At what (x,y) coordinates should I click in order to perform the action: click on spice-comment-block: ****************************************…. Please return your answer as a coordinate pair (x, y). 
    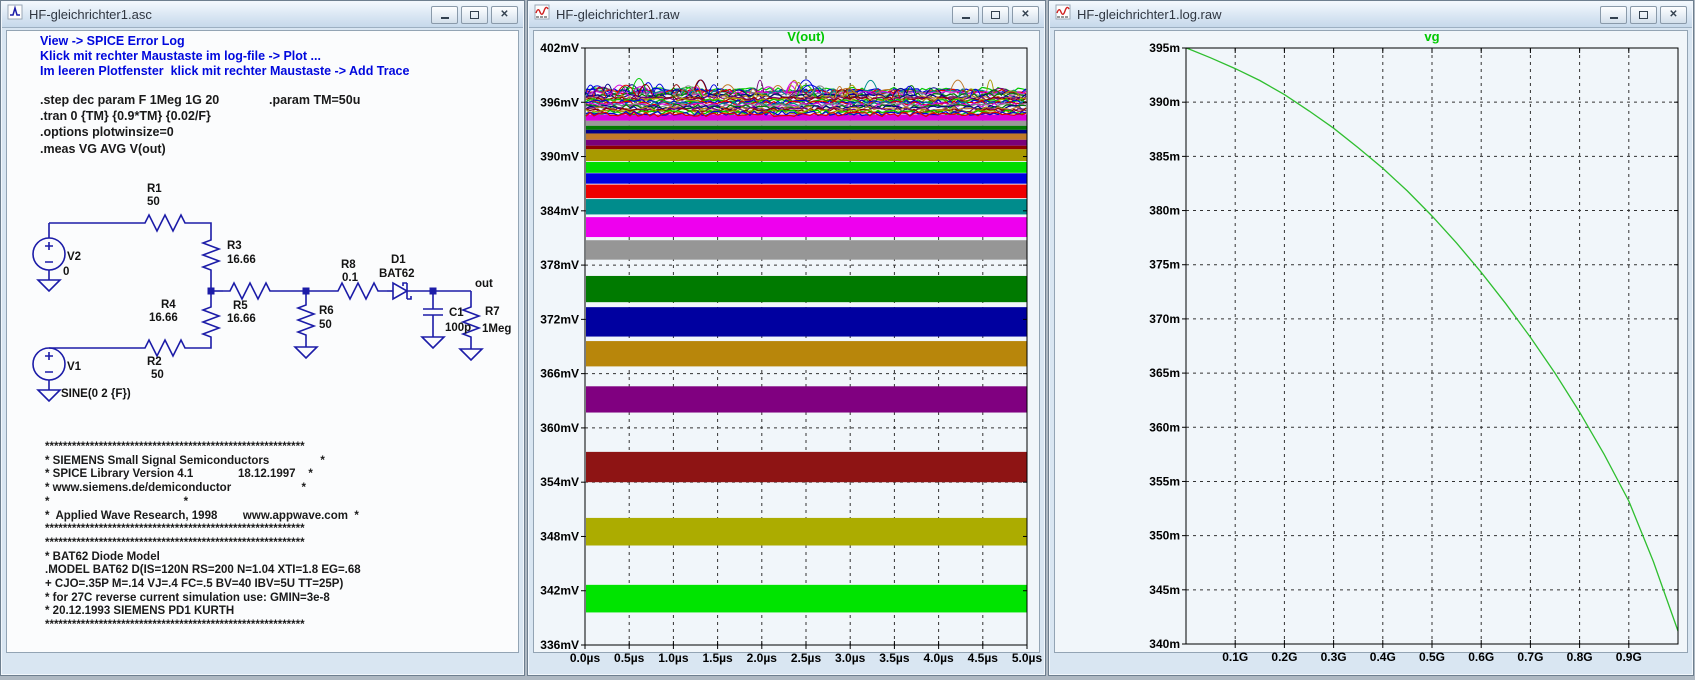
    Looking at the image, I should click on (203, 537).